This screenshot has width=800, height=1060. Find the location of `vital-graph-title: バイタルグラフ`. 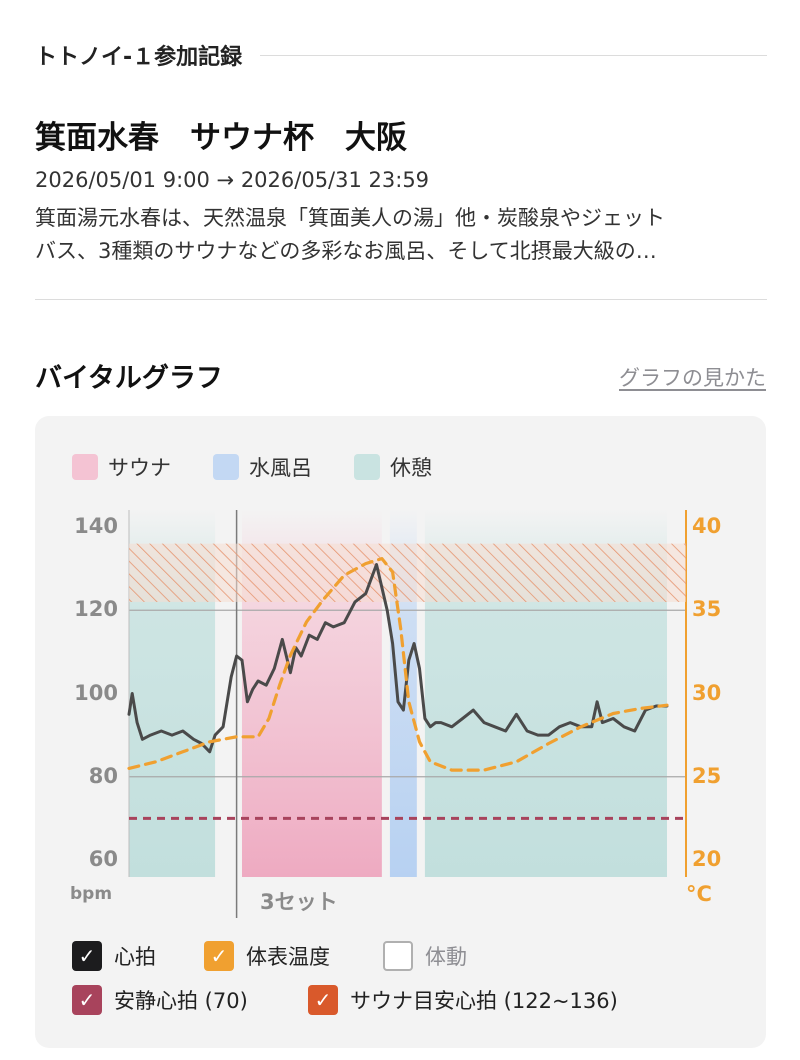

vital-graph-title: バイタルグラフ is located at coordinates (129, 378).